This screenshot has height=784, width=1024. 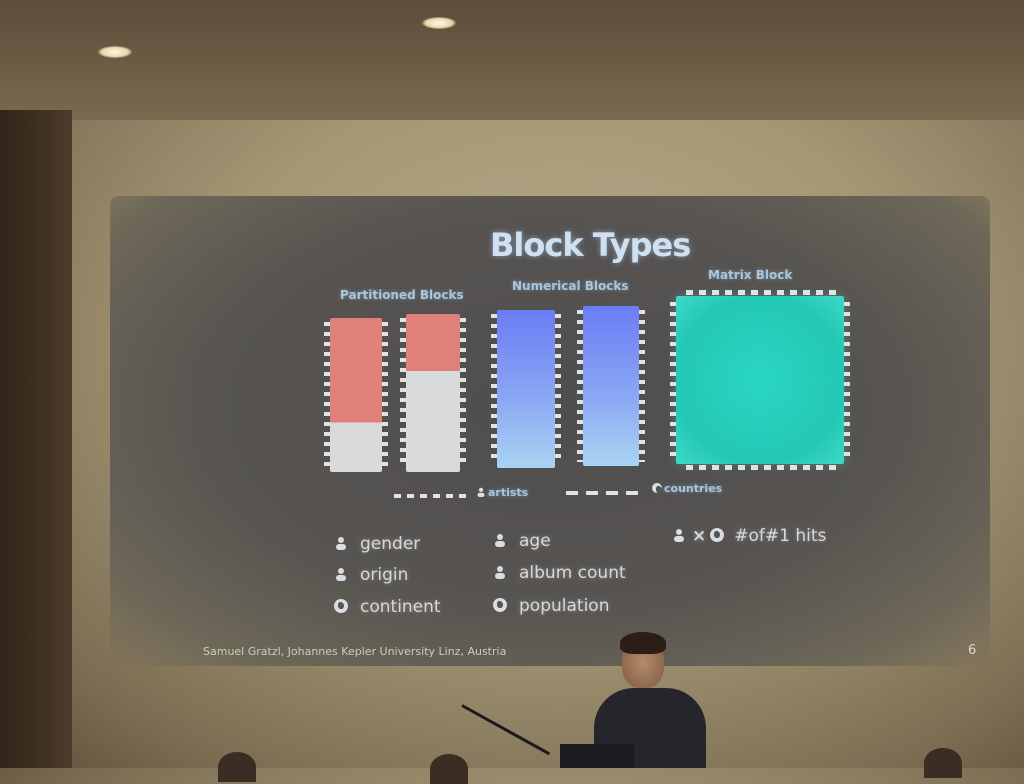 What do you see at coordinates (699, 536) in the screenshot?
I see `times-icon: ×` at bounding box center [699, 536].